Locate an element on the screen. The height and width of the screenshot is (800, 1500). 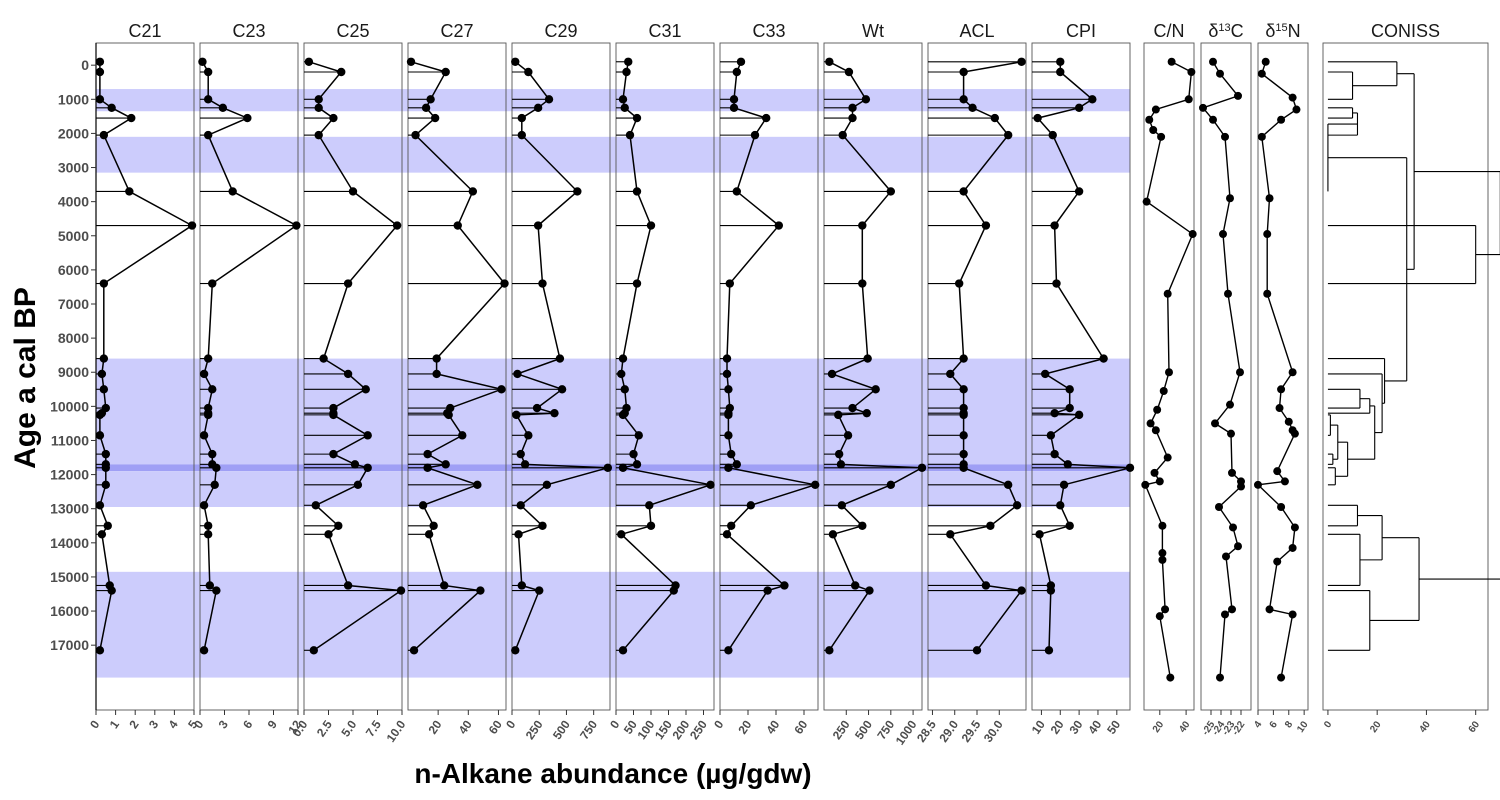
y-tick-label-8000: 8000 is located at coordinates (73, 338).